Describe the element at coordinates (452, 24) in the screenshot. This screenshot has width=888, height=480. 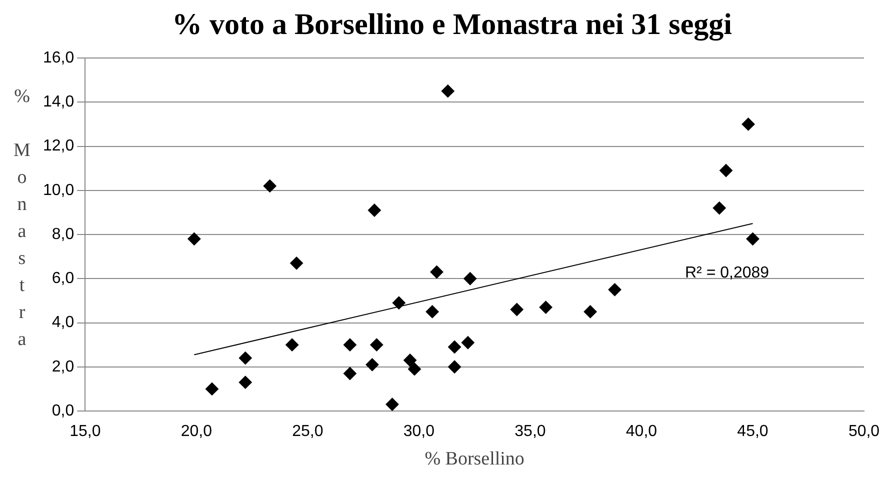
I see `chart-title: % voto a Borsellino e Monastra nei 31 seggi` at that location.